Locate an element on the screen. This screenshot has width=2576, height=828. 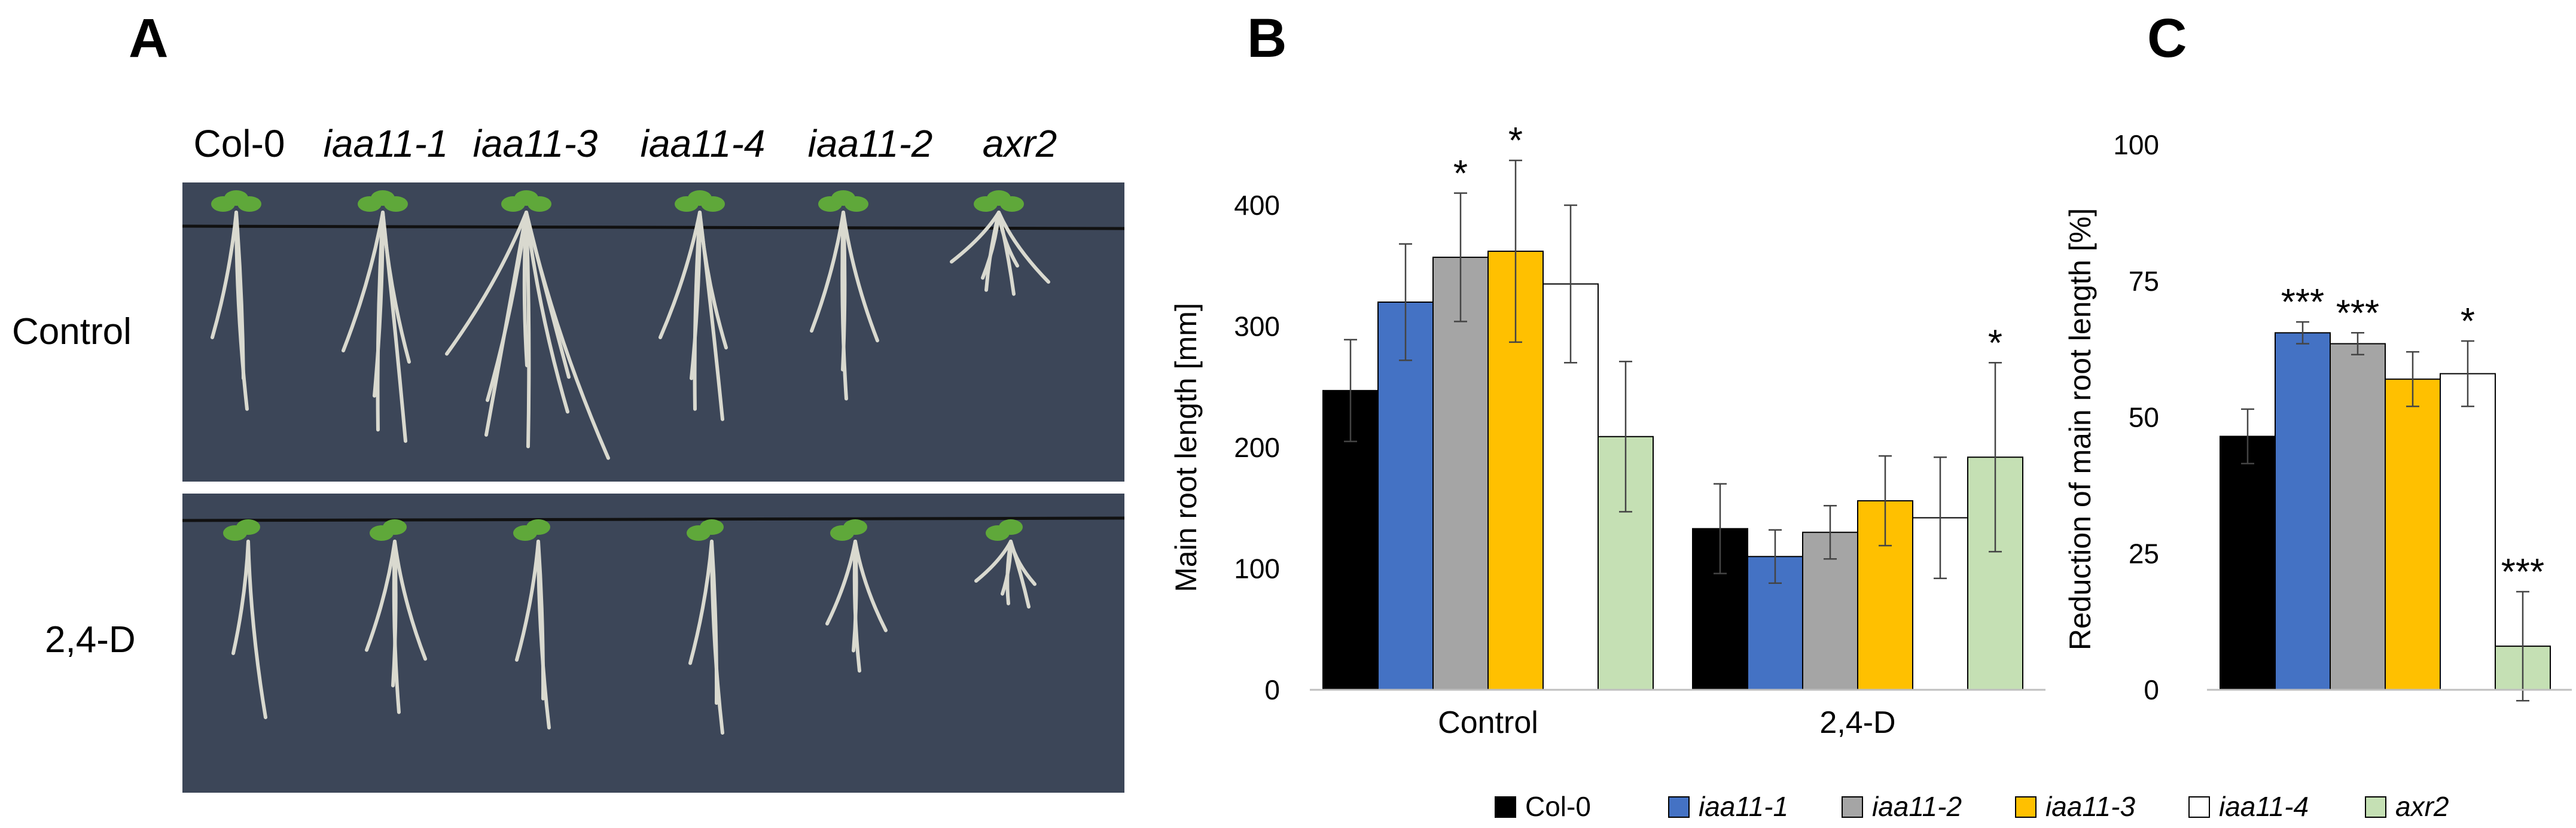
row-label-control: Control is located at coordinates (72, 332).